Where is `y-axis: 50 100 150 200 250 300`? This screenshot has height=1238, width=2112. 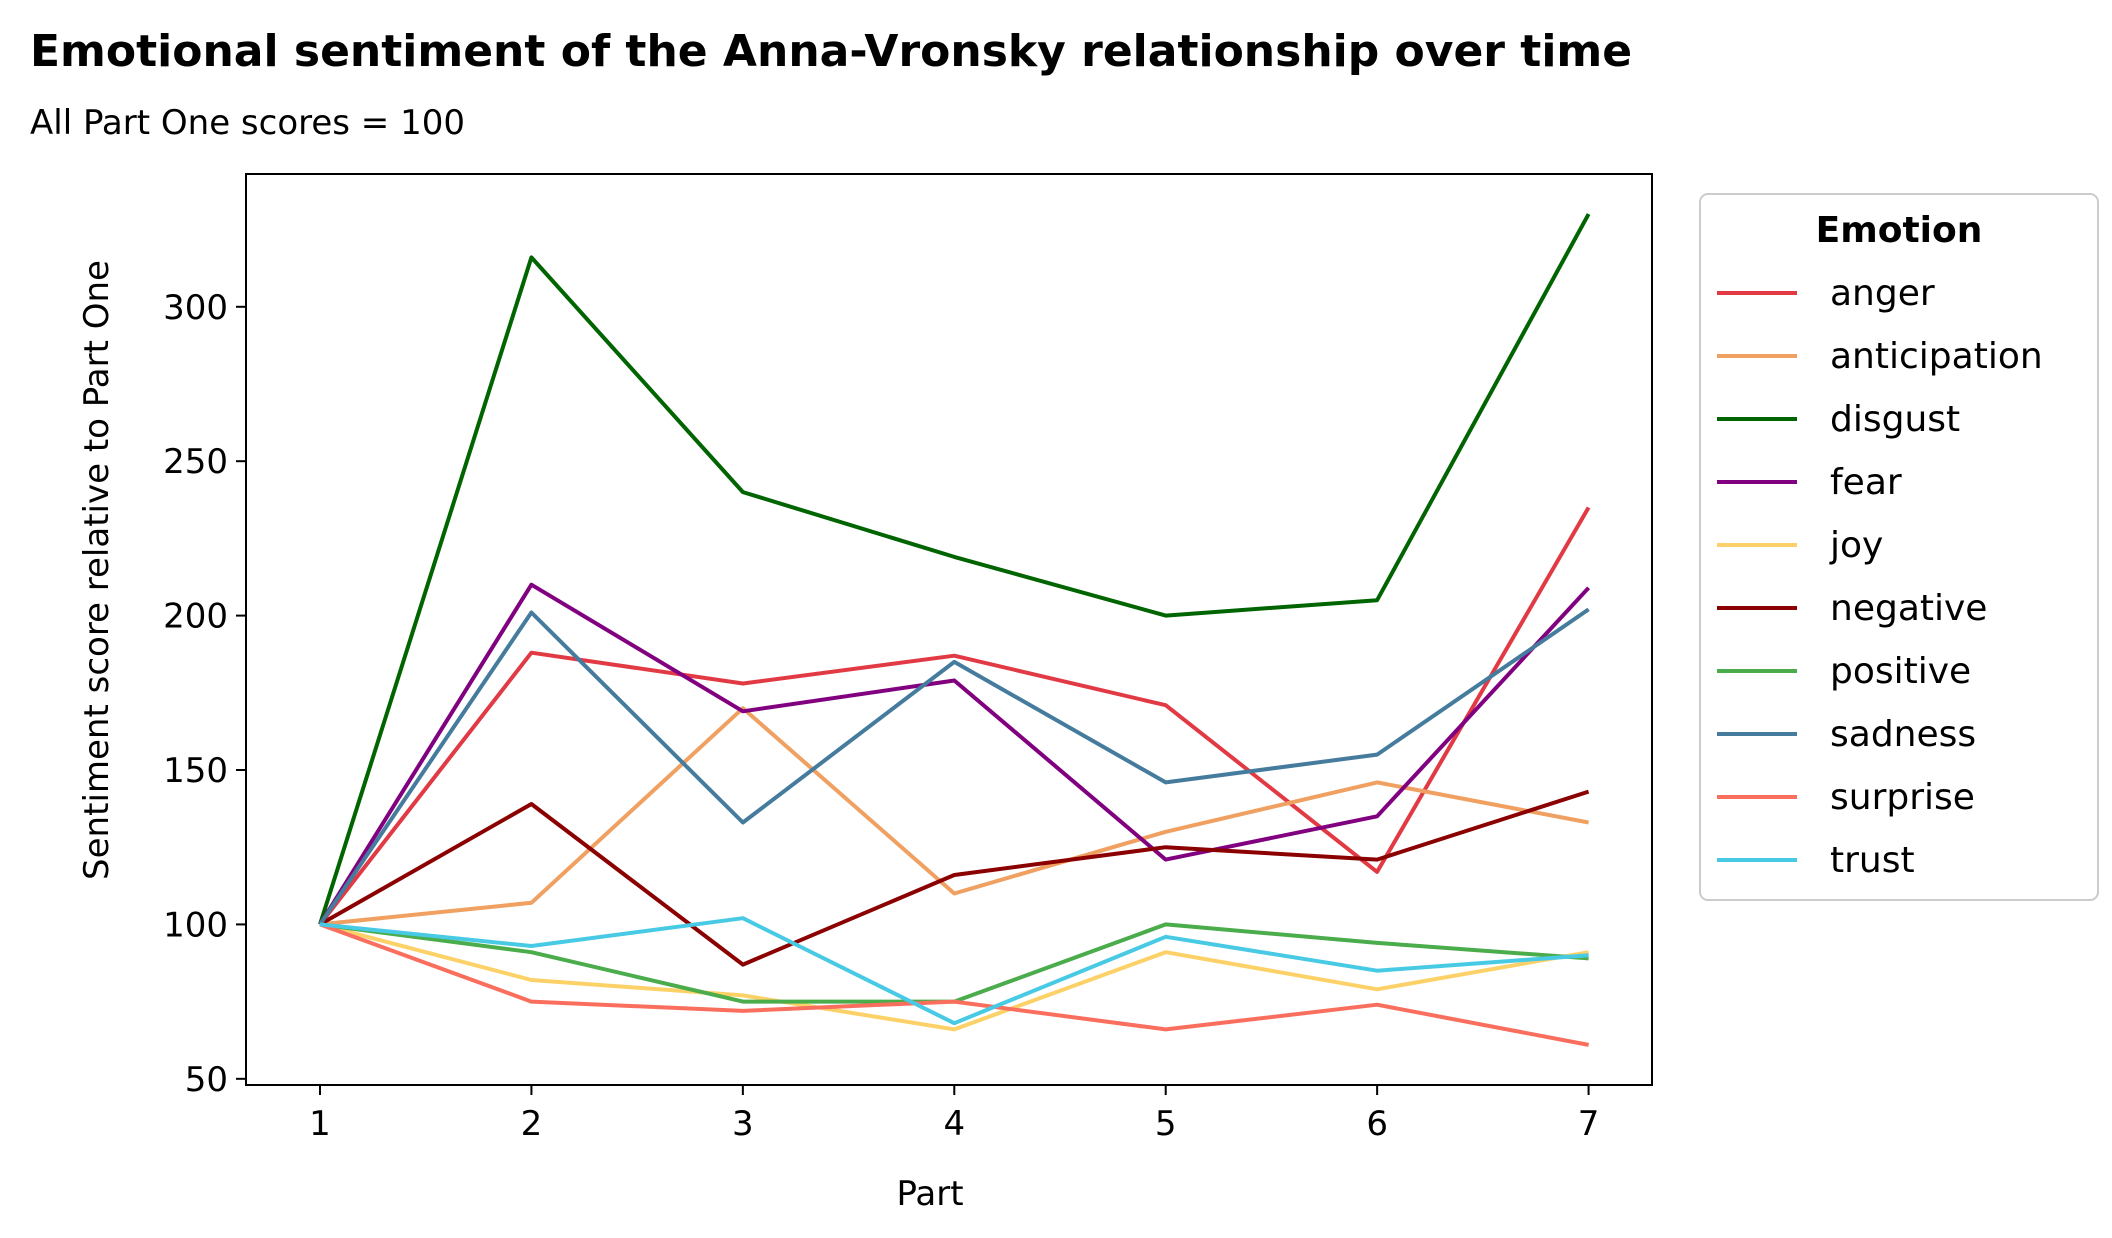
y-axis: 50 100 150 200 250 300 is located at coordinates (204, 694).